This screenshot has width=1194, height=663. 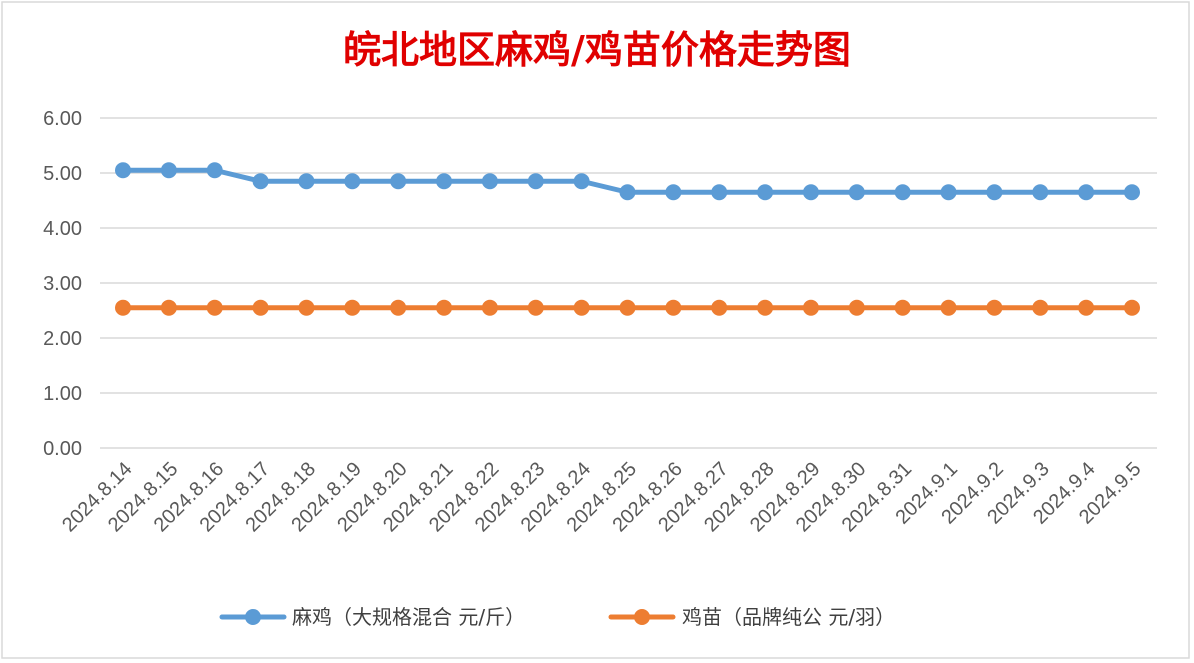 What do you see at coordinates (62, 174) in the screenshot?
I see `y-tick-label: 5.00` at bounding box center [62, 174].